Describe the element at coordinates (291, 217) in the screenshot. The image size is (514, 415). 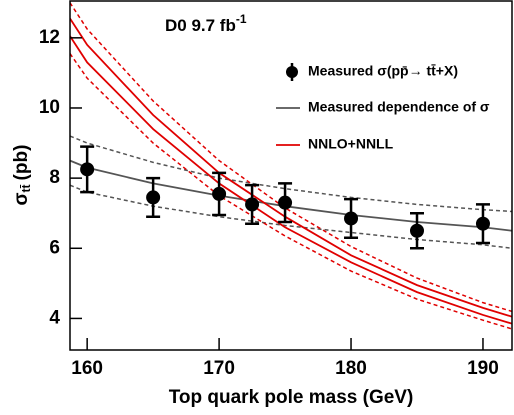
I see `band-line` at that location.